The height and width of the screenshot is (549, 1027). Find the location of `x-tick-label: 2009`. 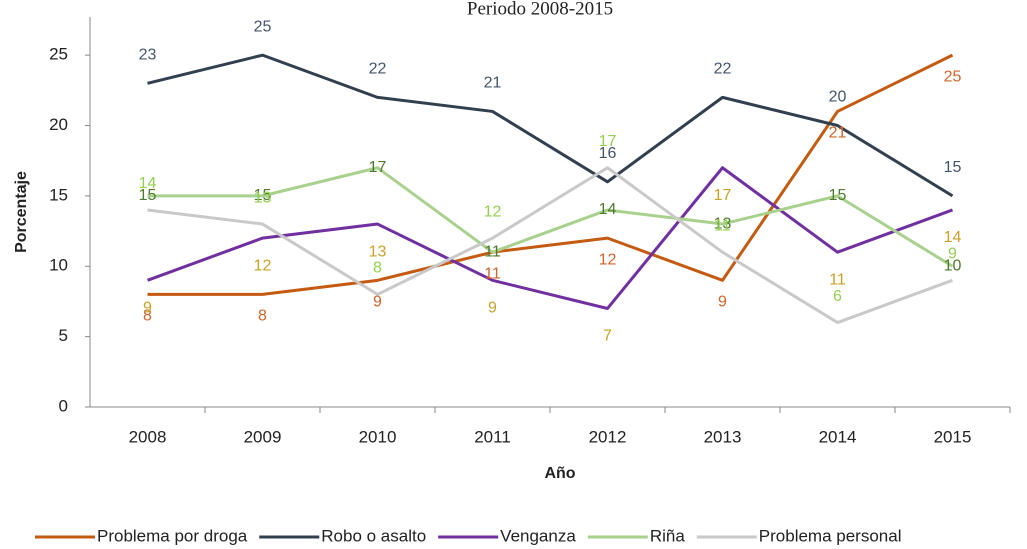

x-tick-label: 2009 is located at coordinates (263, 436).